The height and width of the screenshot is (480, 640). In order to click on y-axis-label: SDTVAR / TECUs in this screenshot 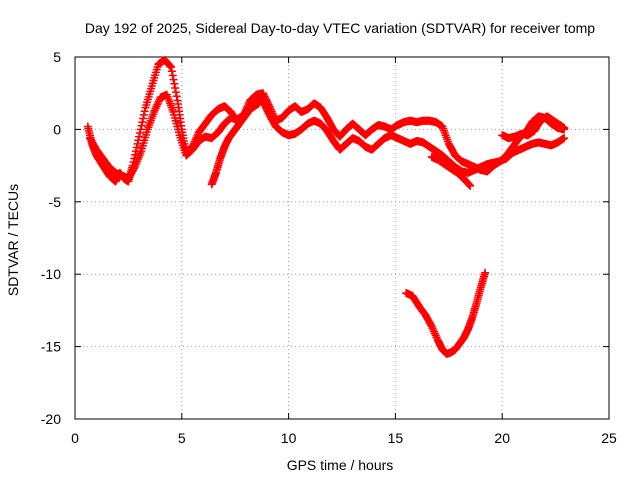, I will do `click(13, 240)`.